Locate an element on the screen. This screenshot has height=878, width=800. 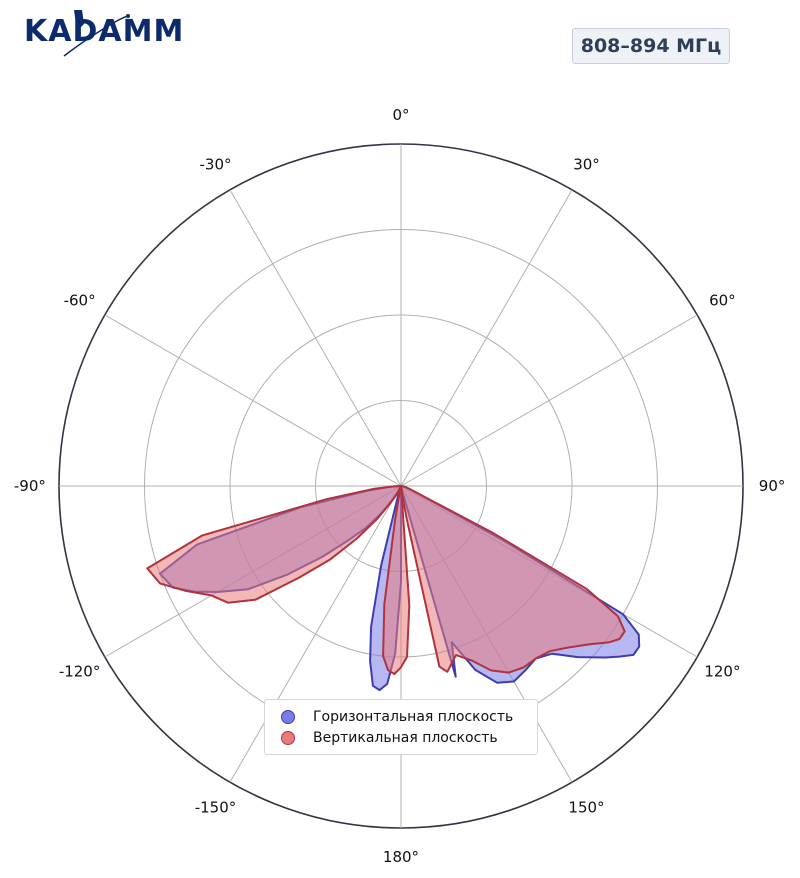
angular-tick-label: 120° is located at coordinates (722, 672).